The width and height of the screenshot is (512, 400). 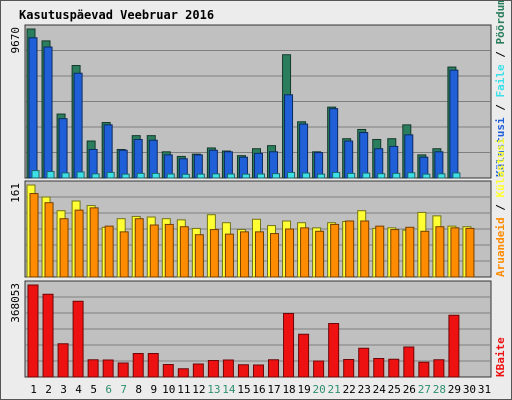 What do you see at coordinates (500, 208) in the screenshot?
I see `legend-middle-part: /` at bounding box center [500, 208].